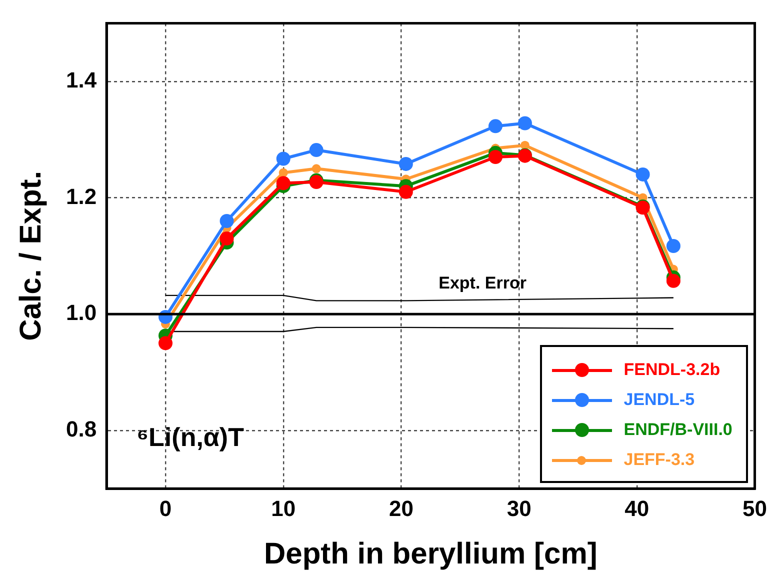  What do you see at coordinates (31, 255) in the screenshot?
I see `y-axis-title: Calc. / Expt.` at bounding box center [31, 255].